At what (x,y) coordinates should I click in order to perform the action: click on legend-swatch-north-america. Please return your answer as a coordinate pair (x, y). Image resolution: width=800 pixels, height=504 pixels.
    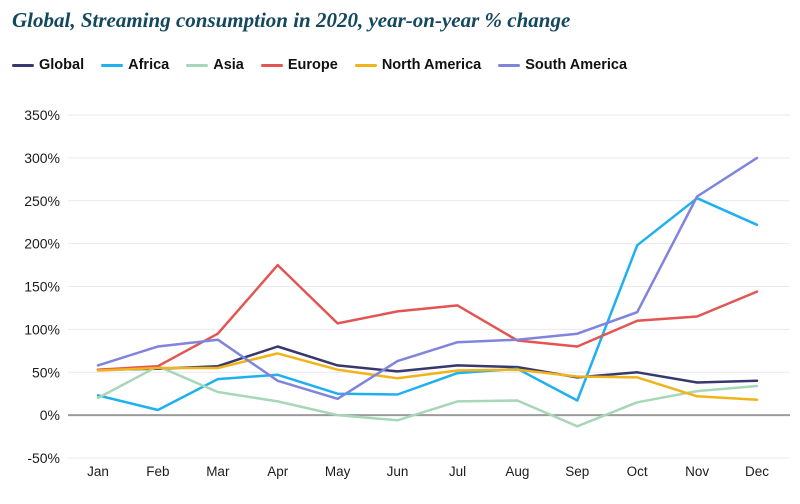
    Looking at the image, I should click on (365, 65).